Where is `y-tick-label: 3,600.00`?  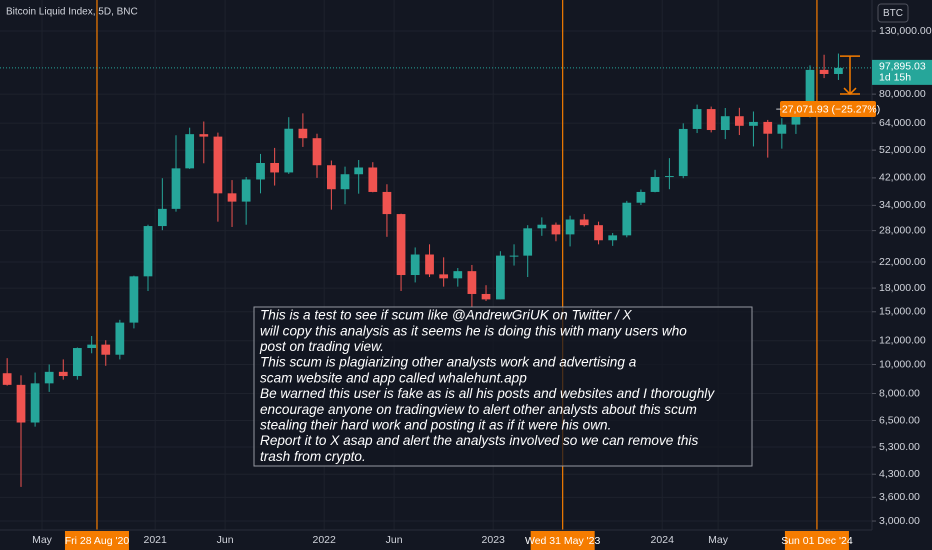
y-tick-label: 3,600.00 is located at coordinates (899, 497).